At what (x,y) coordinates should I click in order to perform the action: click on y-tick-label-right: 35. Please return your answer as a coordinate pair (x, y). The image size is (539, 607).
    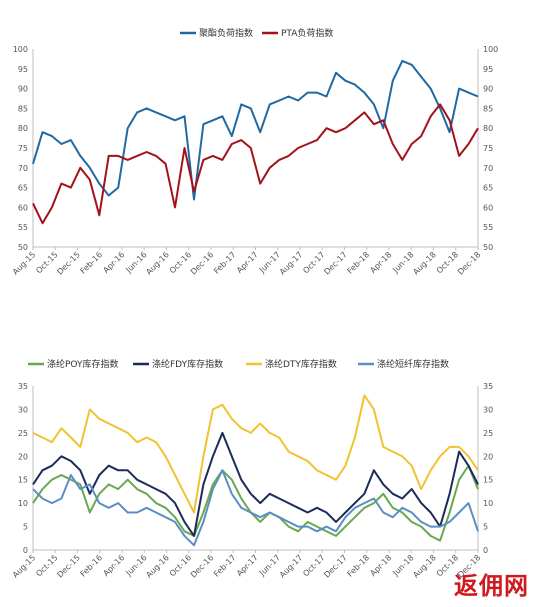
    Looking at the image, I should click on (488, 386).